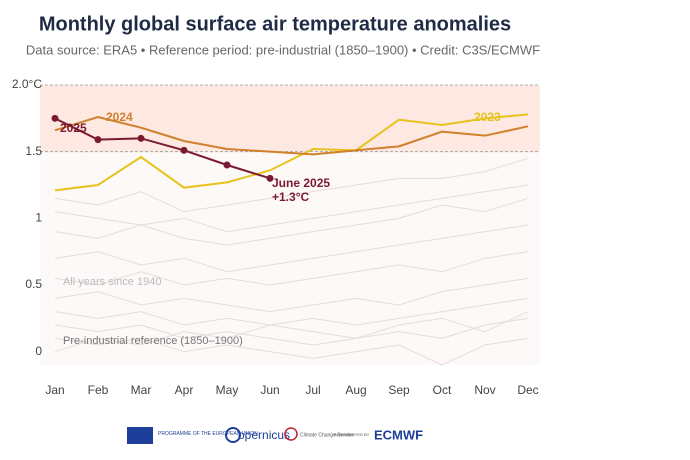 Image resolution: width=690 pixels, height=460 pixels. What do you see at coordinates (290, 197) in the screenshot?
I see `annotation-value: +1.3°C` at bounding box center [290, 197].